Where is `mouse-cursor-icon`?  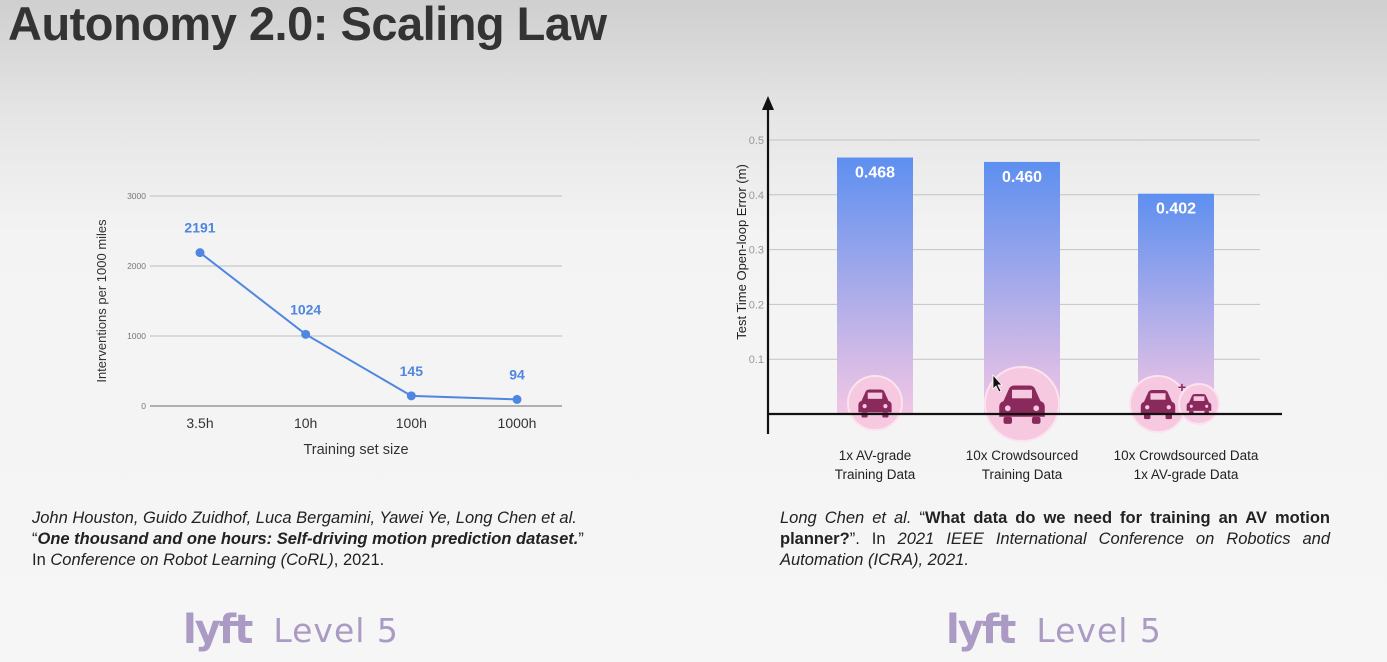
mouse-cursor-icon is located at coordinates (997, 383).